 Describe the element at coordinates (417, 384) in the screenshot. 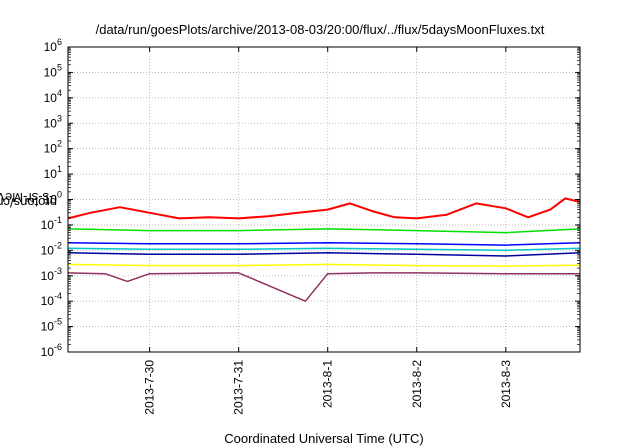

I see `x-tick-label: 2013-8-2` at that location.